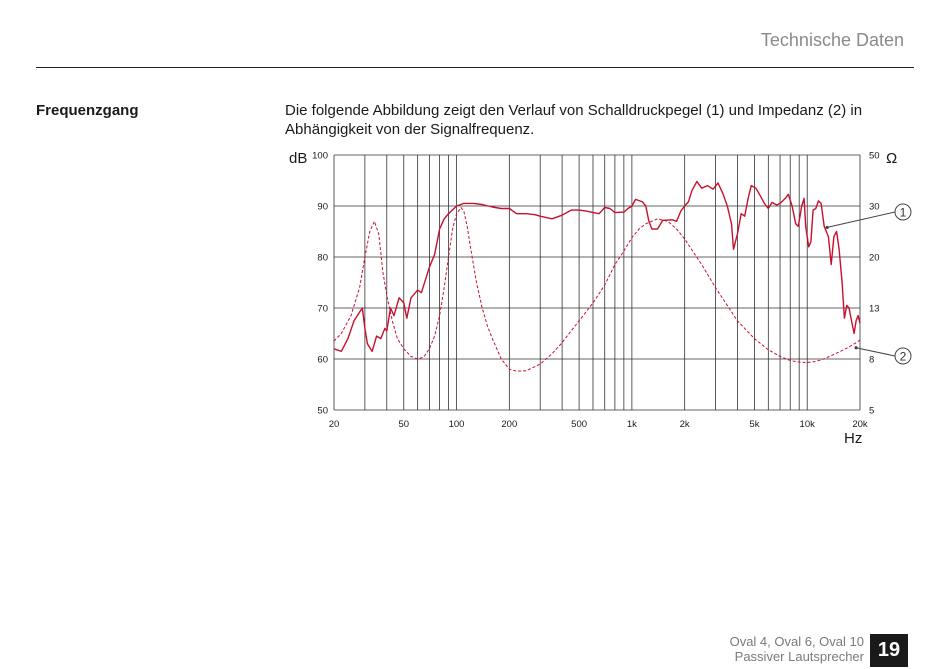 This screenshot has width=950, height=669. I want to click on impedance-curve, so click(597, 289).